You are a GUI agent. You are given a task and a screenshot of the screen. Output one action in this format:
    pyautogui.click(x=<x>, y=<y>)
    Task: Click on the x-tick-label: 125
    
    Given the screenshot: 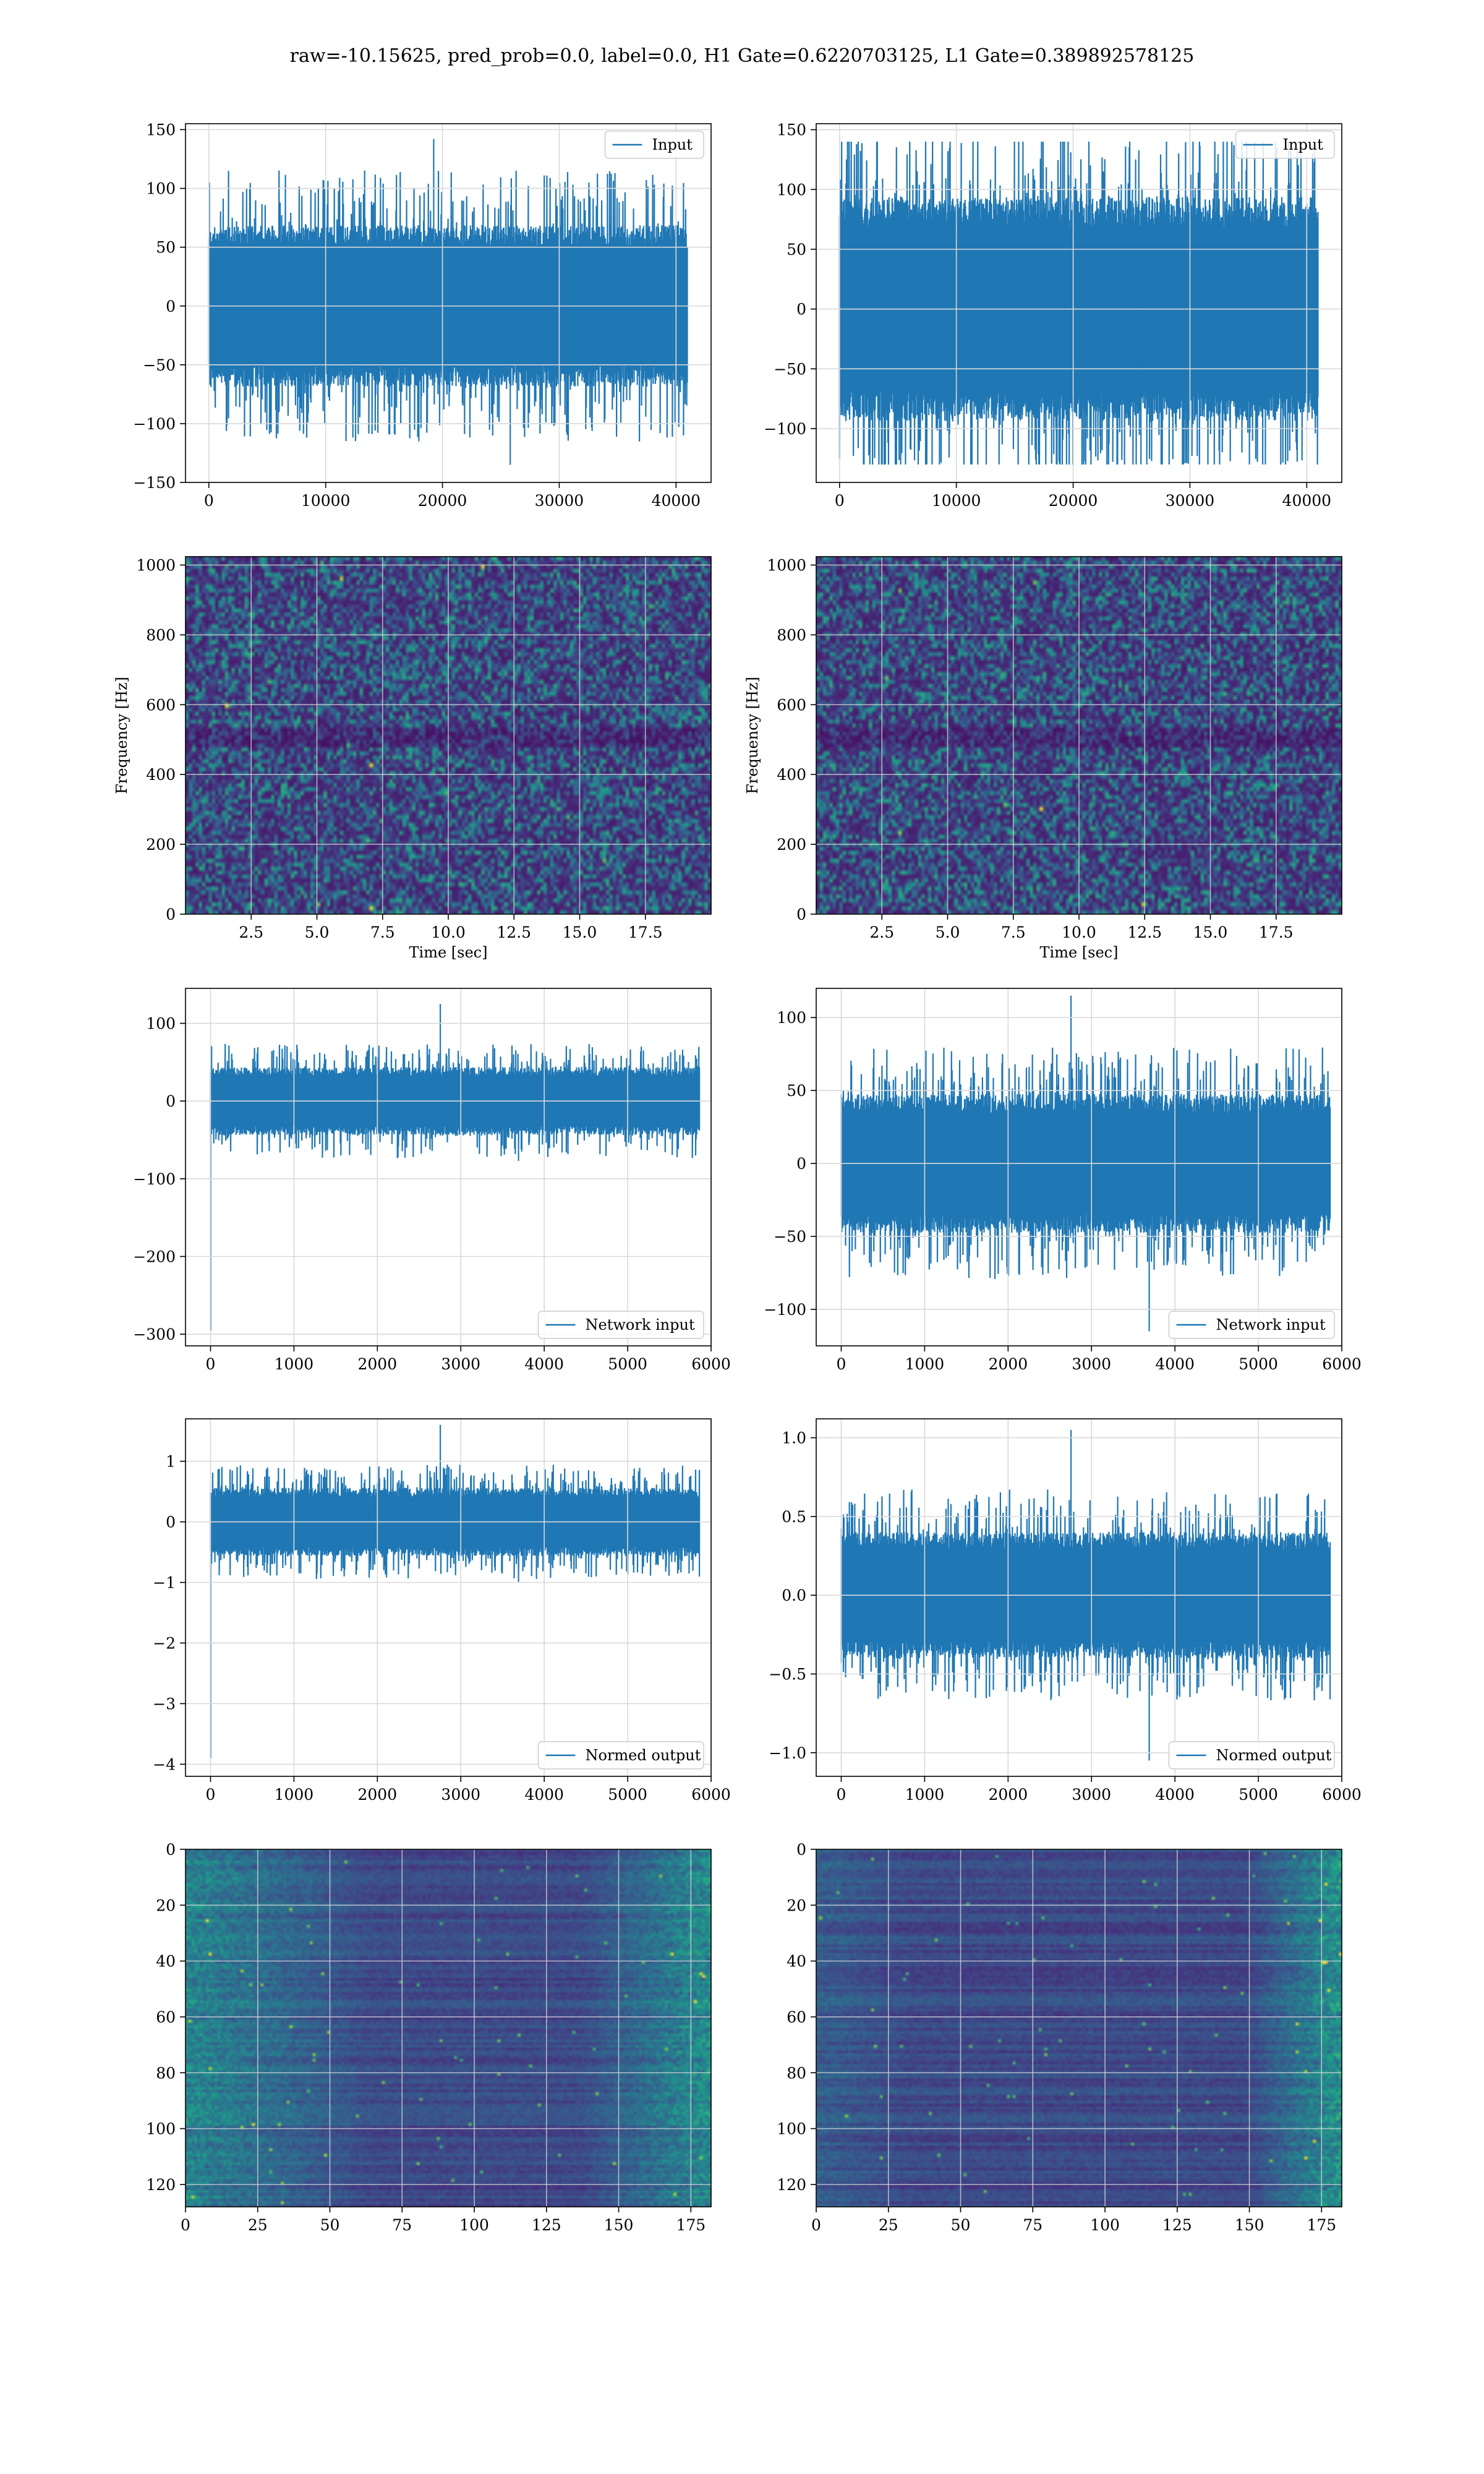 What is the action you would take?
    pyautogui.click(x=1177, y=2225)
    